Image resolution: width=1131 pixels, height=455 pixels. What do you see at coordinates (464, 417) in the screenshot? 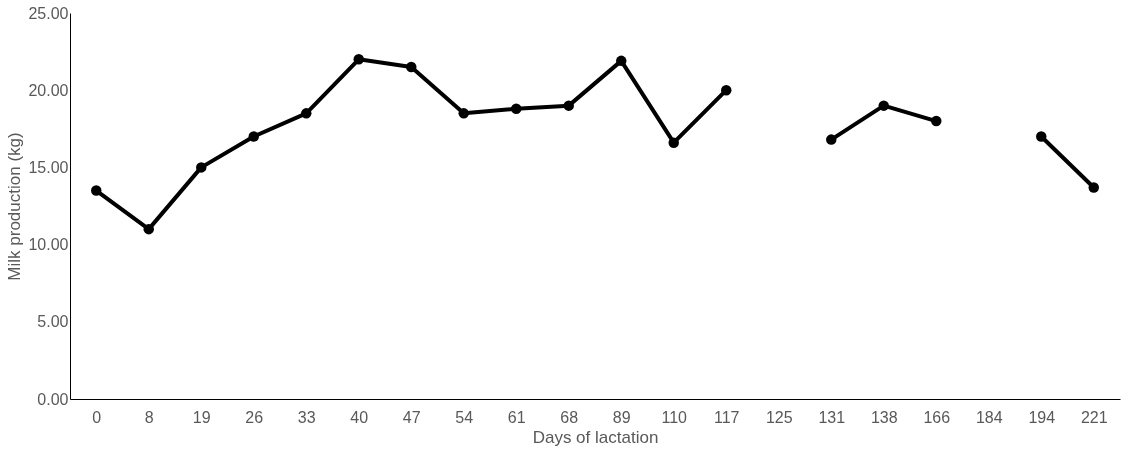
I see `x-tick-label: 54` at bounding box center [464, 417].